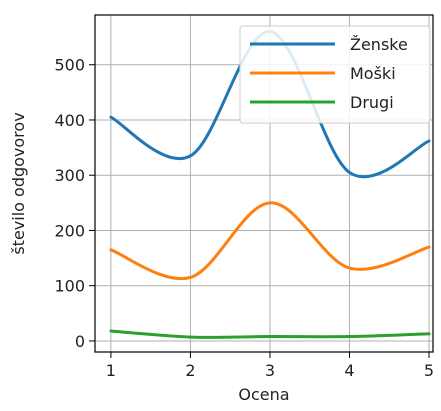 The height and width of the screenshot is (411, 441). I want to click on legend-label-3: Drugi, so click(372, 102).